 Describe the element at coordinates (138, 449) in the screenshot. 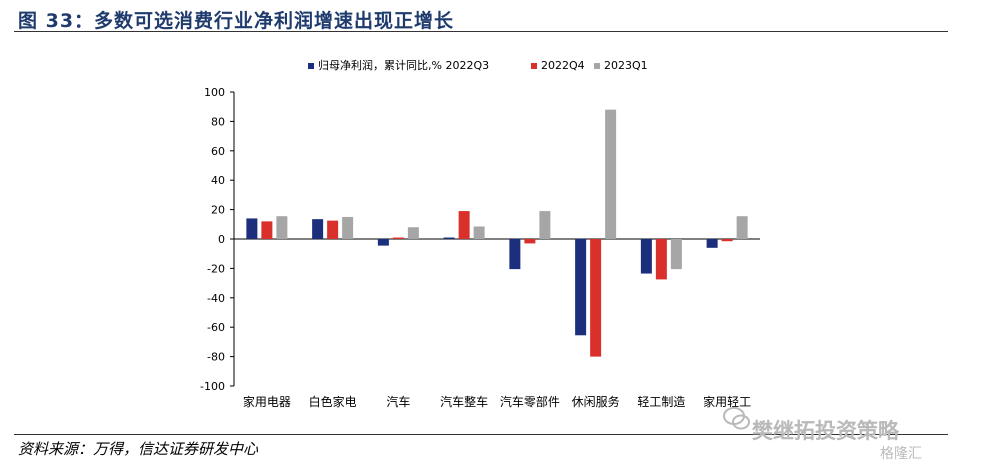

I see `source-note: 资料来源：万得，信达证券研发中心` at that location.